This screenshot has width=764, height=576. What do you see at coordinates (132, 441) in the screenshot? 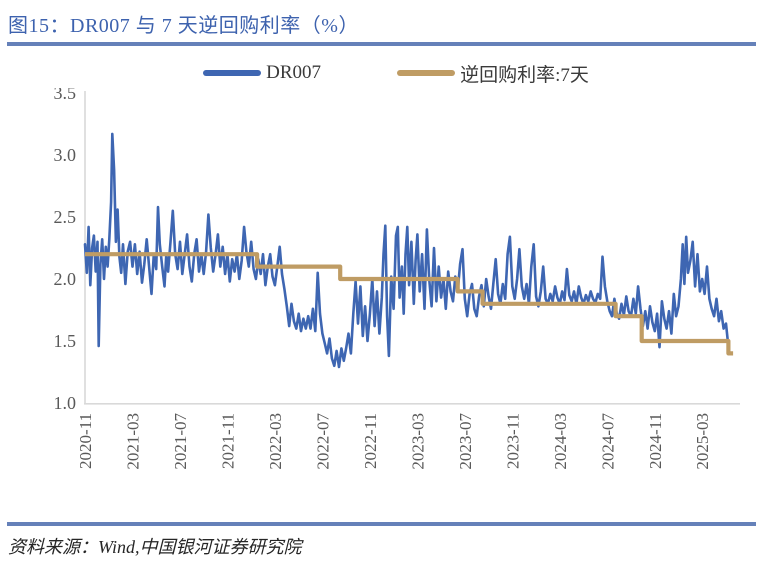
I see `svg-text: 2021-03` at bounding box center [132, 441].